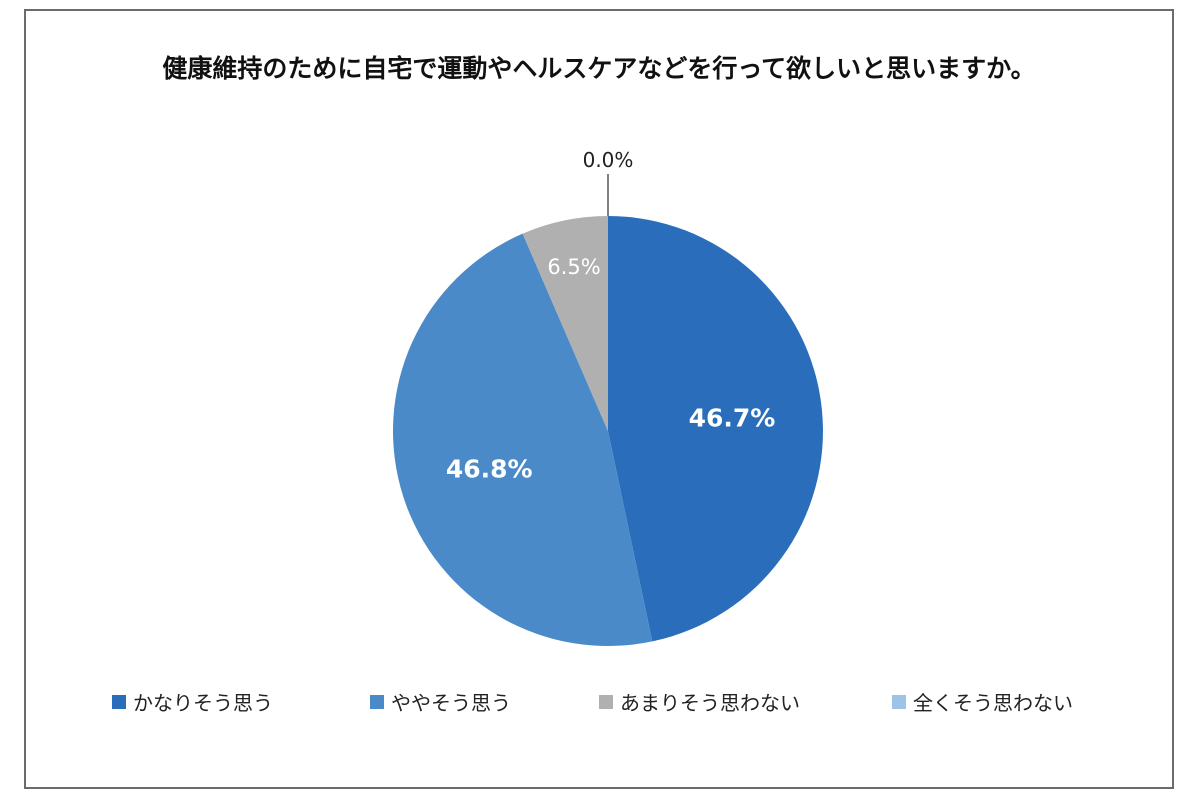 This screenshot has height=800, width=1200. I want to click on legend-item-2: ややそう思う, so click(440, 701).